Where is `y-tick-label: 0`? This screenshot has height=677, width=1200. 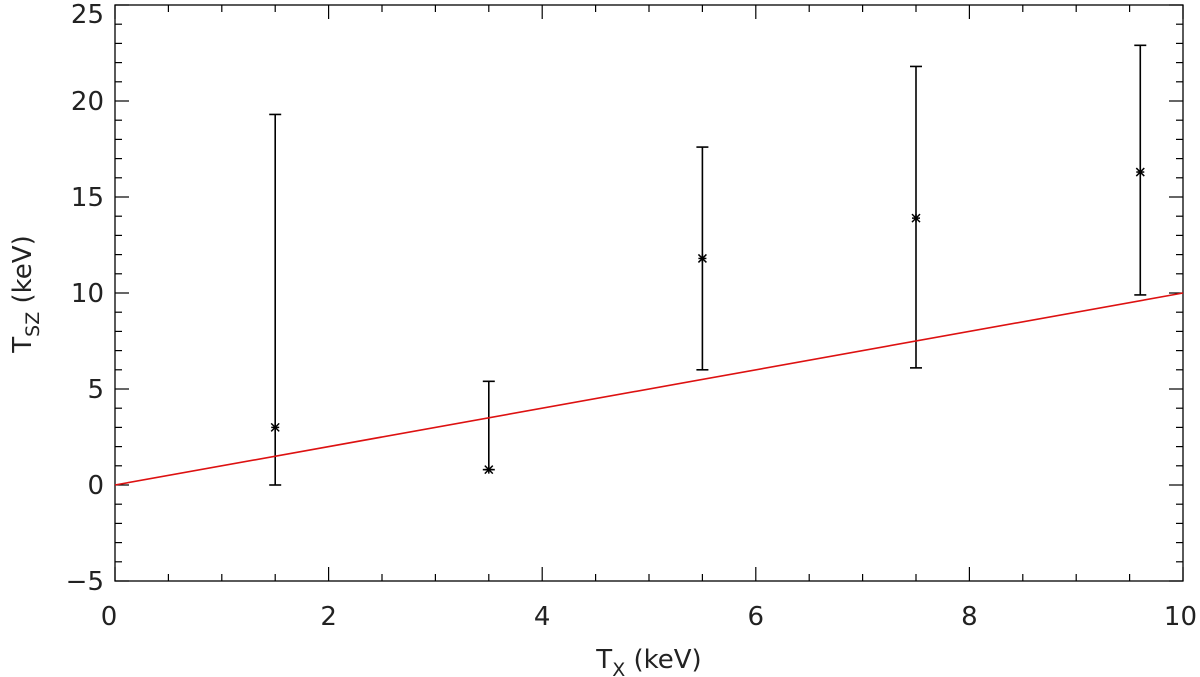
y-tick-label: 0 is located at coordinates (95, 486).